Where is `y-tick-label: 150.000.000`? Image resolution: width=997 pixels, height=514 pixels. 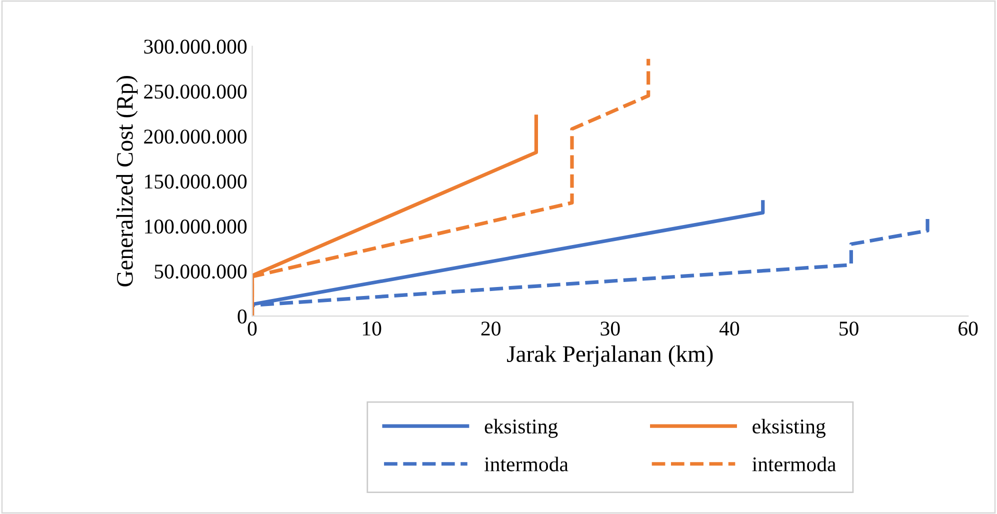
y-tick-label: 150.000.000 is located at coordinates (196, 181).